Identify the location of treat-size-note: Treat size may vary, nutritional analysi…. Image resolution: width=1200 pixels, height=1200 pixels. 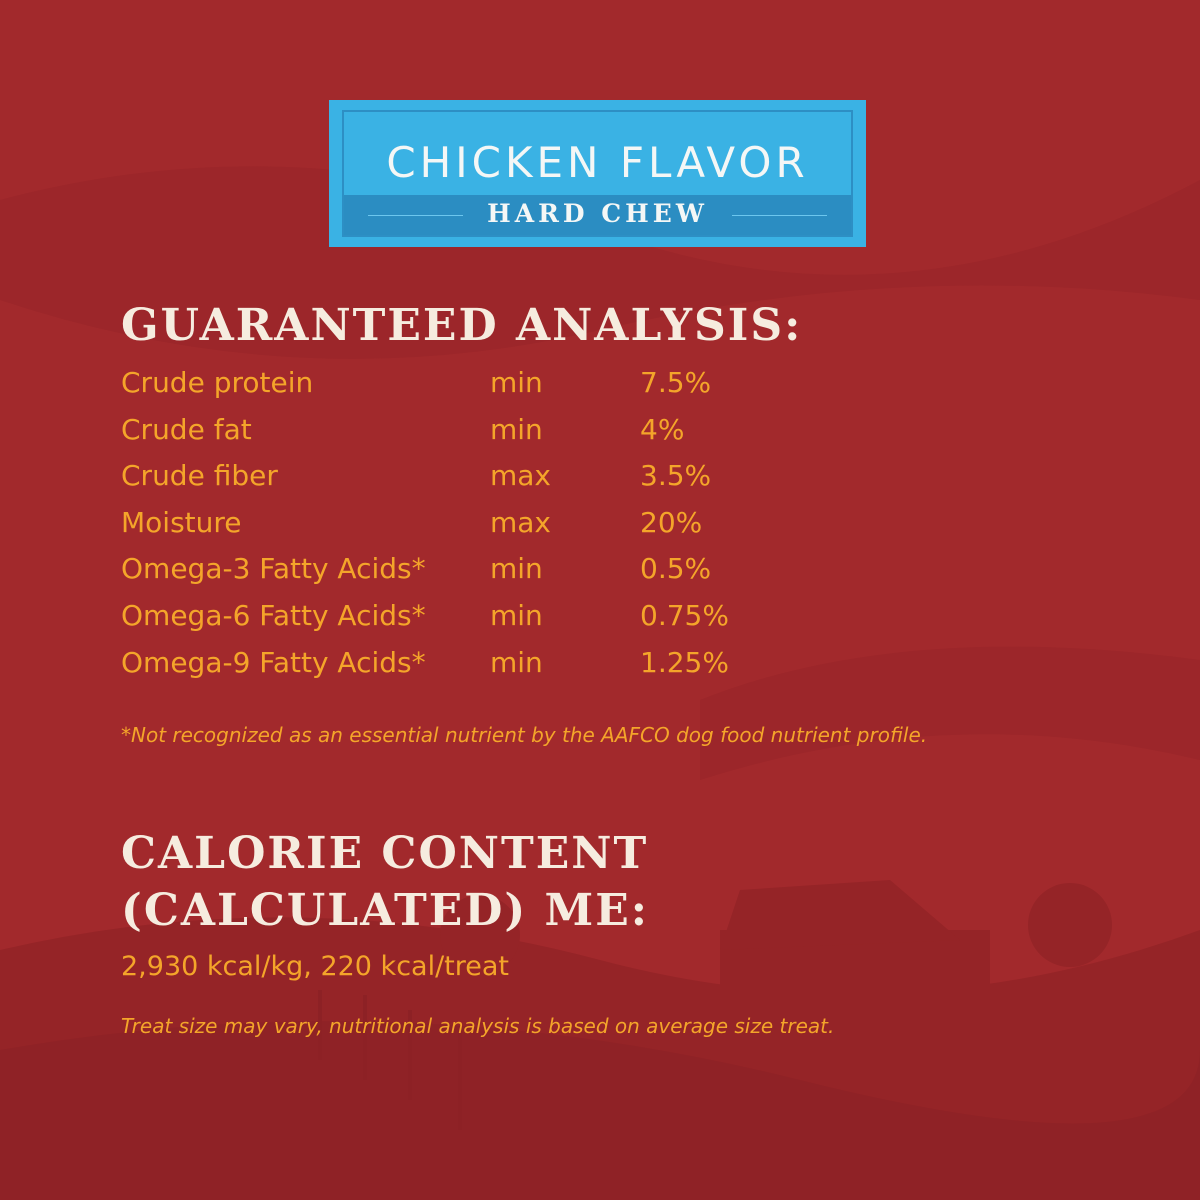
(478, 1026).